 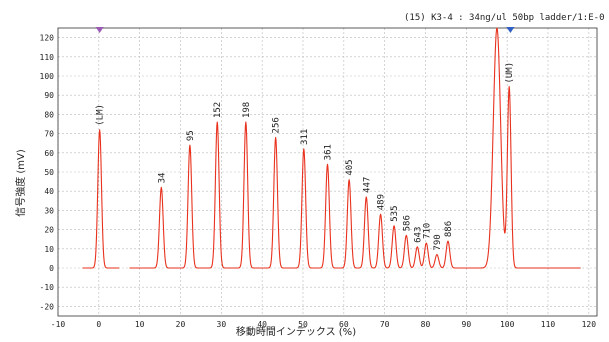 I want to click on y-tick-label: 120, so click(x=47, y=38).